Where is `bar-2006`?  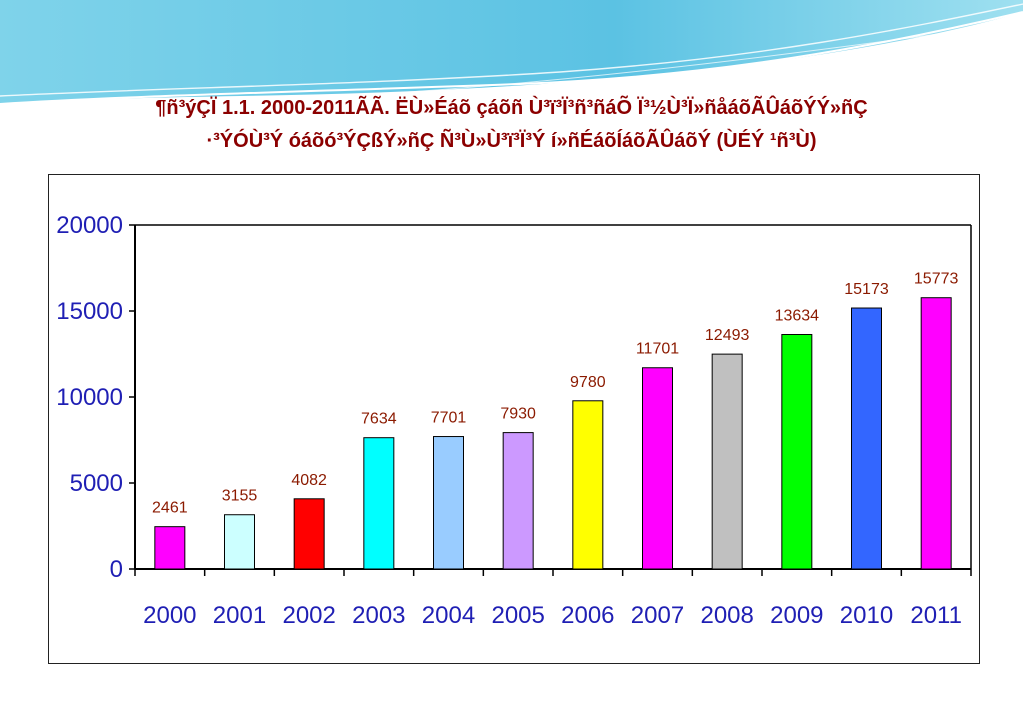 bar-2006 is located at coordinates (588, 485).